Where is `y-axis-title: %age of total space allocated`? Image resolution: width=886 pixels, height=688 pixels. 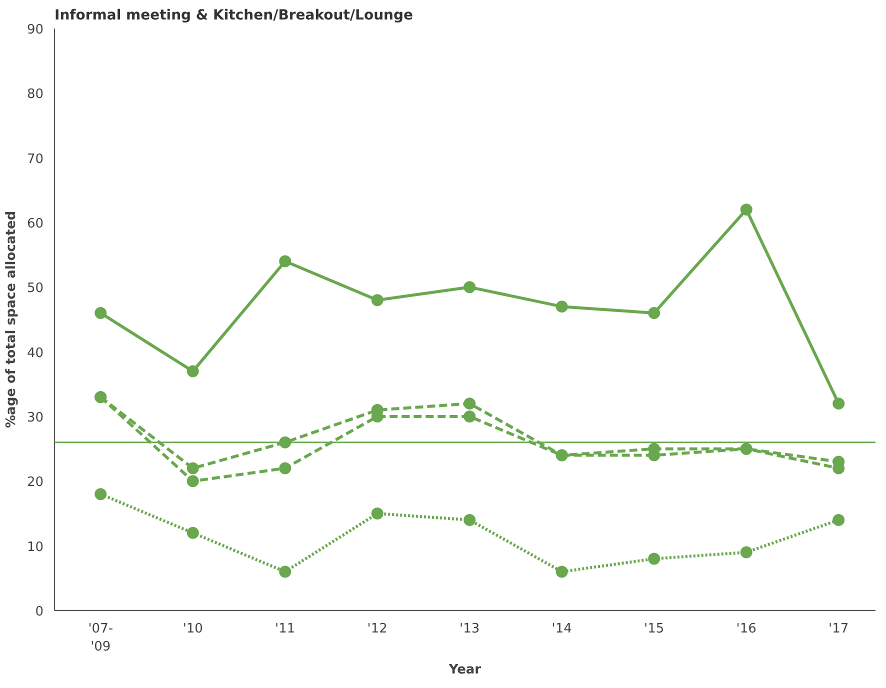
y-axis-title: %age of total space allocated is located at coordinates (11, 319).